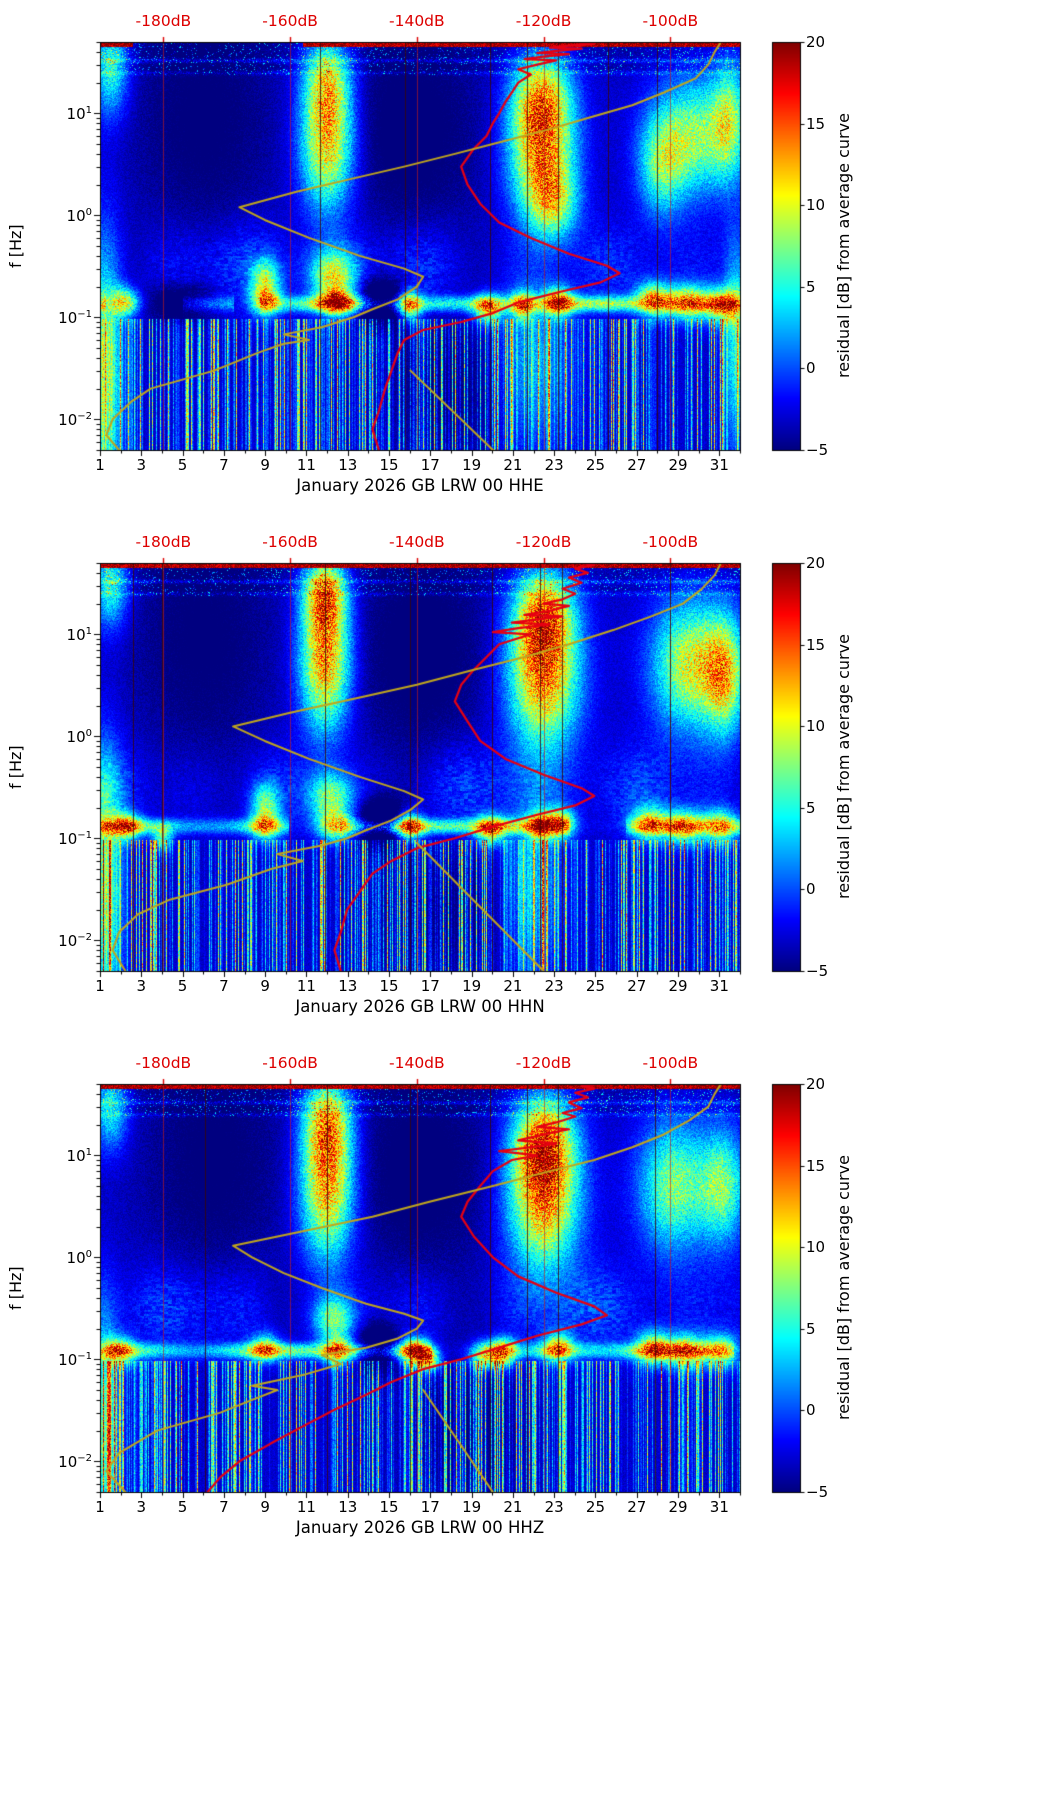  Describe the element at coordinates (84, 1357) in the screenshot. I see `y-tick-exponent: −1` at that location.